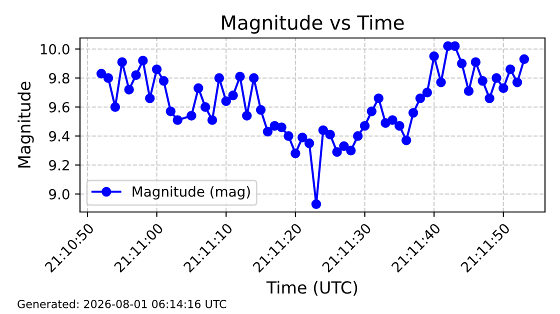 Image resolution: width=560 pixels, height=314 pixels. What do you see at coordinates (59, 194) in the screenshot?
I see `y-tick-label: 9.0` at bounding box center [59, 194].